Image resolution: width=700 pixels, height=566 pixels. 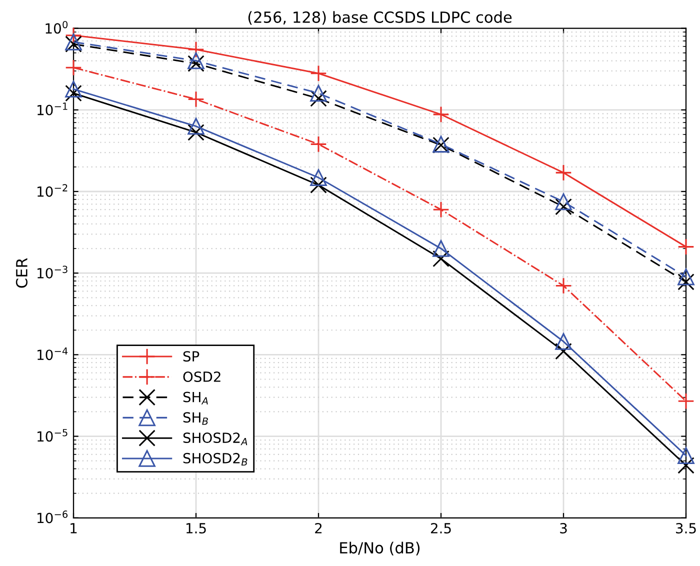 What do you see at coordinates (53, 435) in the screenshot?
I see `y-tick-label: 10$^{−5}$` at bounding box center [53, 435].